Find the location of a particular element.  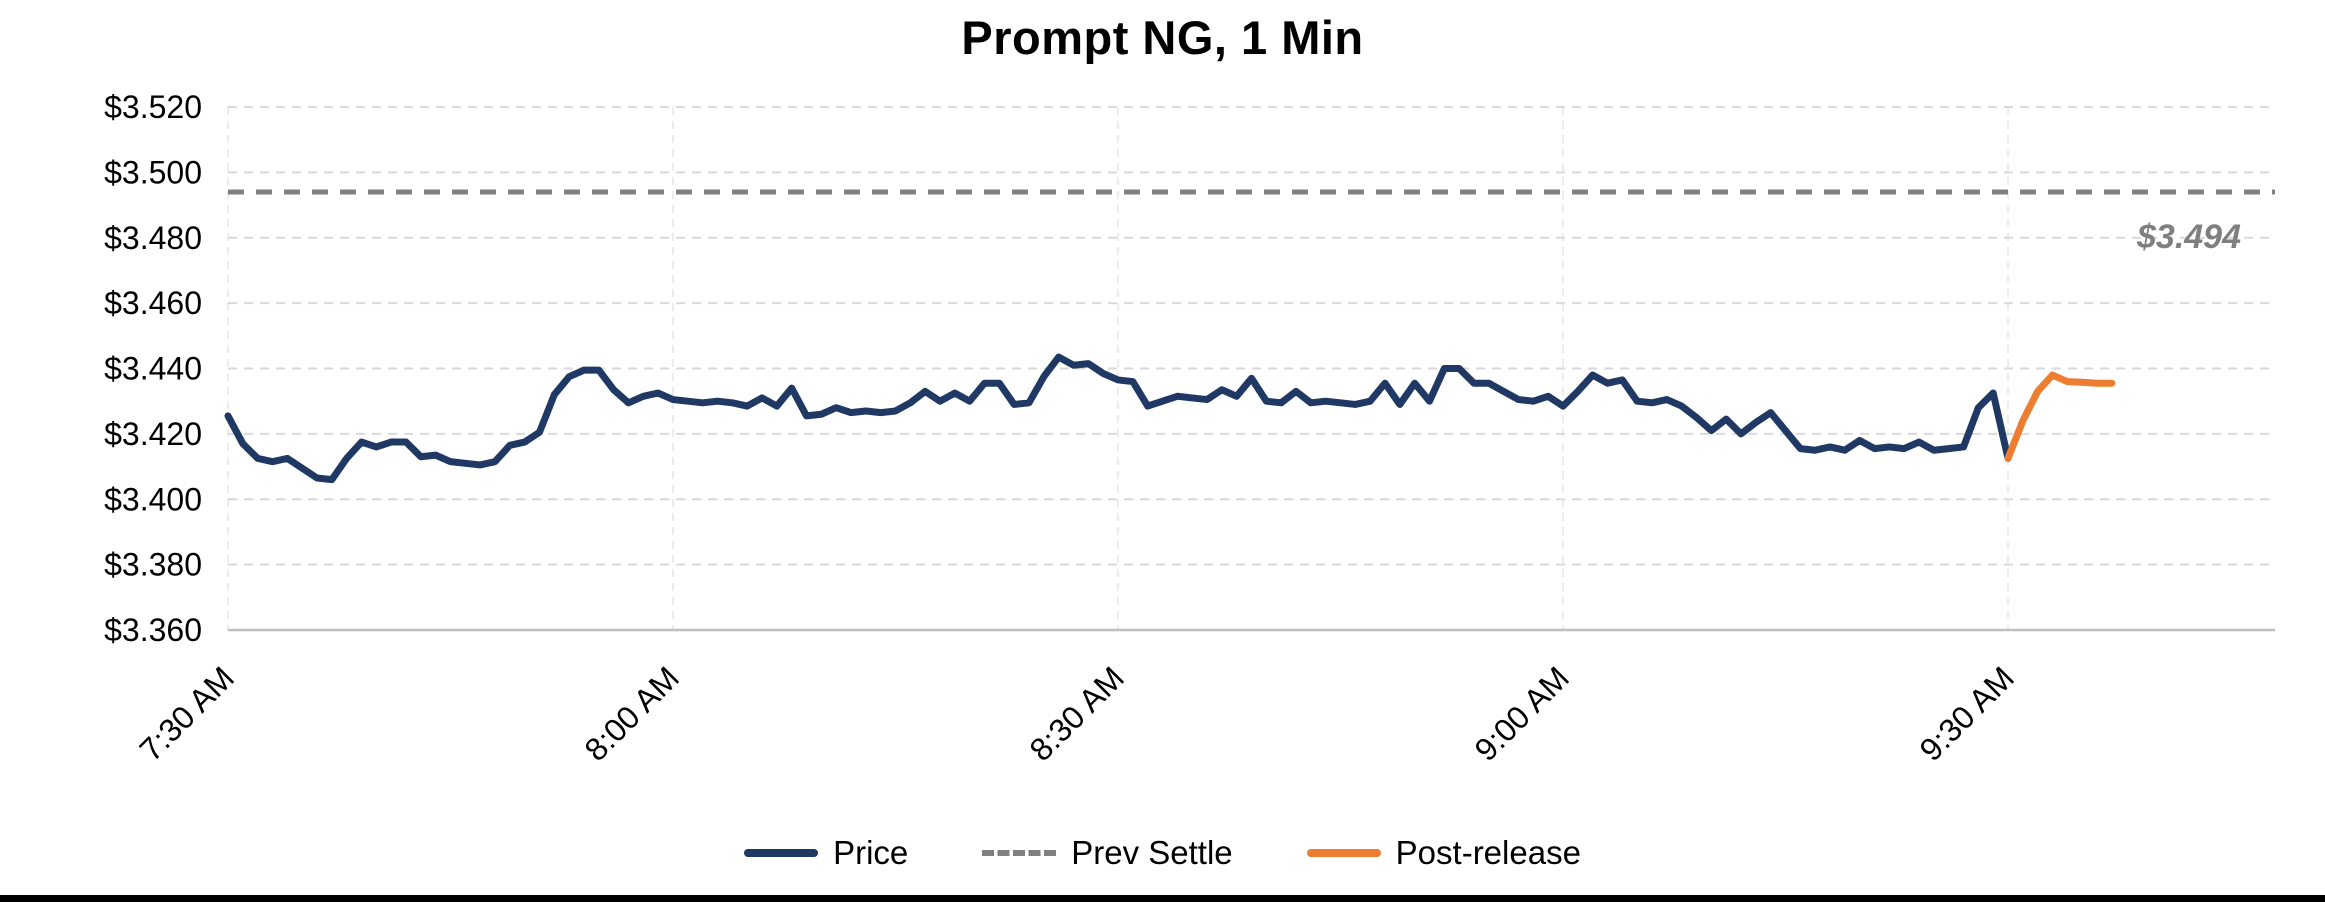

prev-settle-value-label: $3.494 is located at coordinates (2189, 237).